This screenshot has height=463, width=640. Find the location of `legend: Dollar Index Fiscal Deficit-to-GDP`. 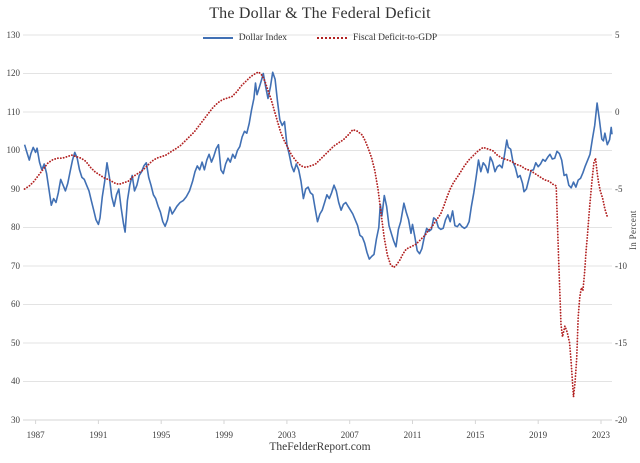

legend: Dollar Index Fiscal Deficit-to-GDP is located at coordinates (320, 38).